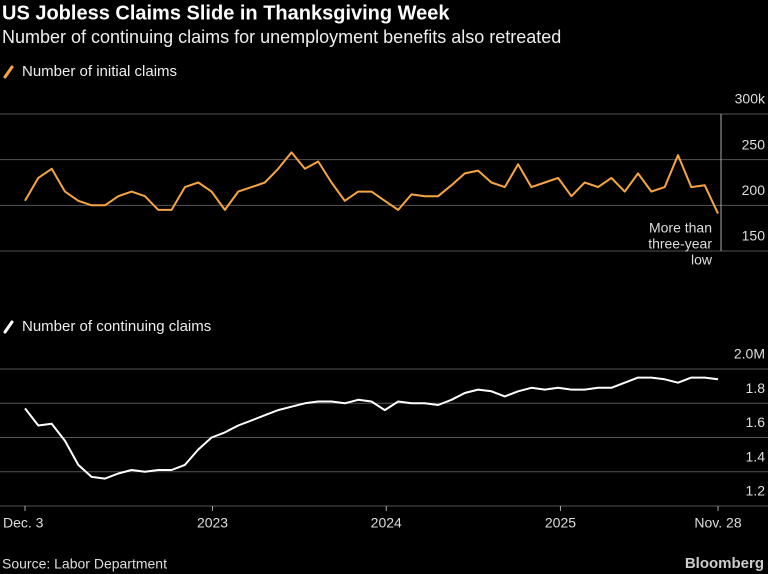 The image size is (768, 574). Describe the element at coordinates (756, 491) in the screenshot. I see `y-tick-label: 1.2` at that location.